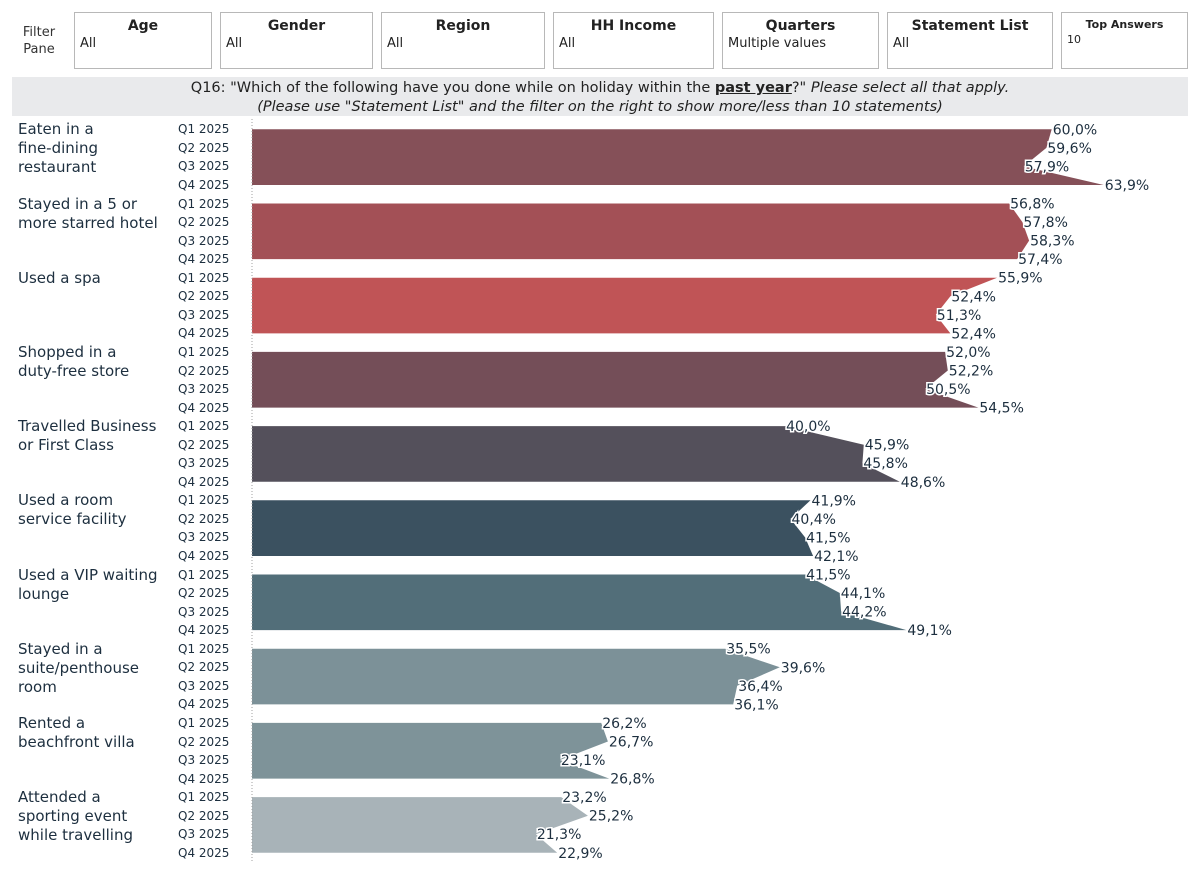 This screenshot has height=872, width=1199. I want to click on value-label: 41,5%, so click(828, 576).